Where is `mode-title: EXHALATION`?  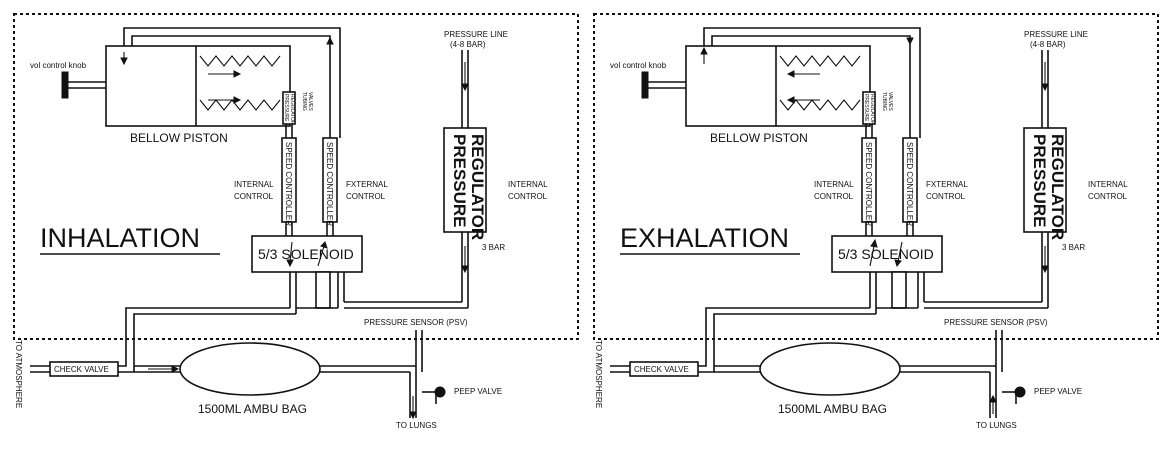 mode-title: EXHALATION is located at coordinates (704, 238).